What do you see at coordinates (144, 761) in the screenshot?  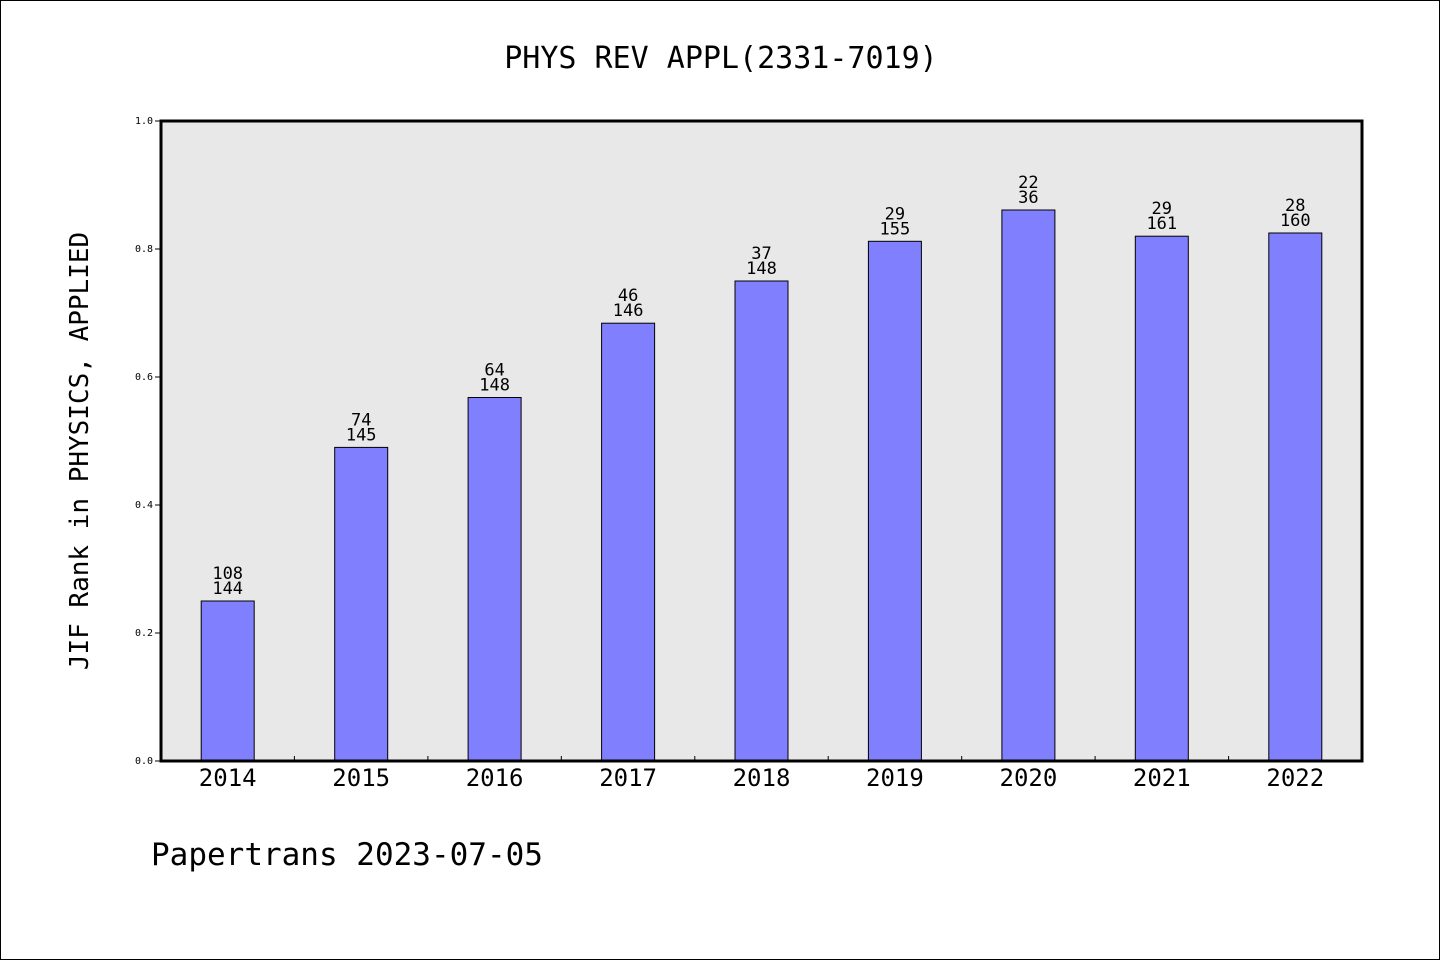 I see `y-tick-label-0.0: 0.0` at bounding box center [144, 761].